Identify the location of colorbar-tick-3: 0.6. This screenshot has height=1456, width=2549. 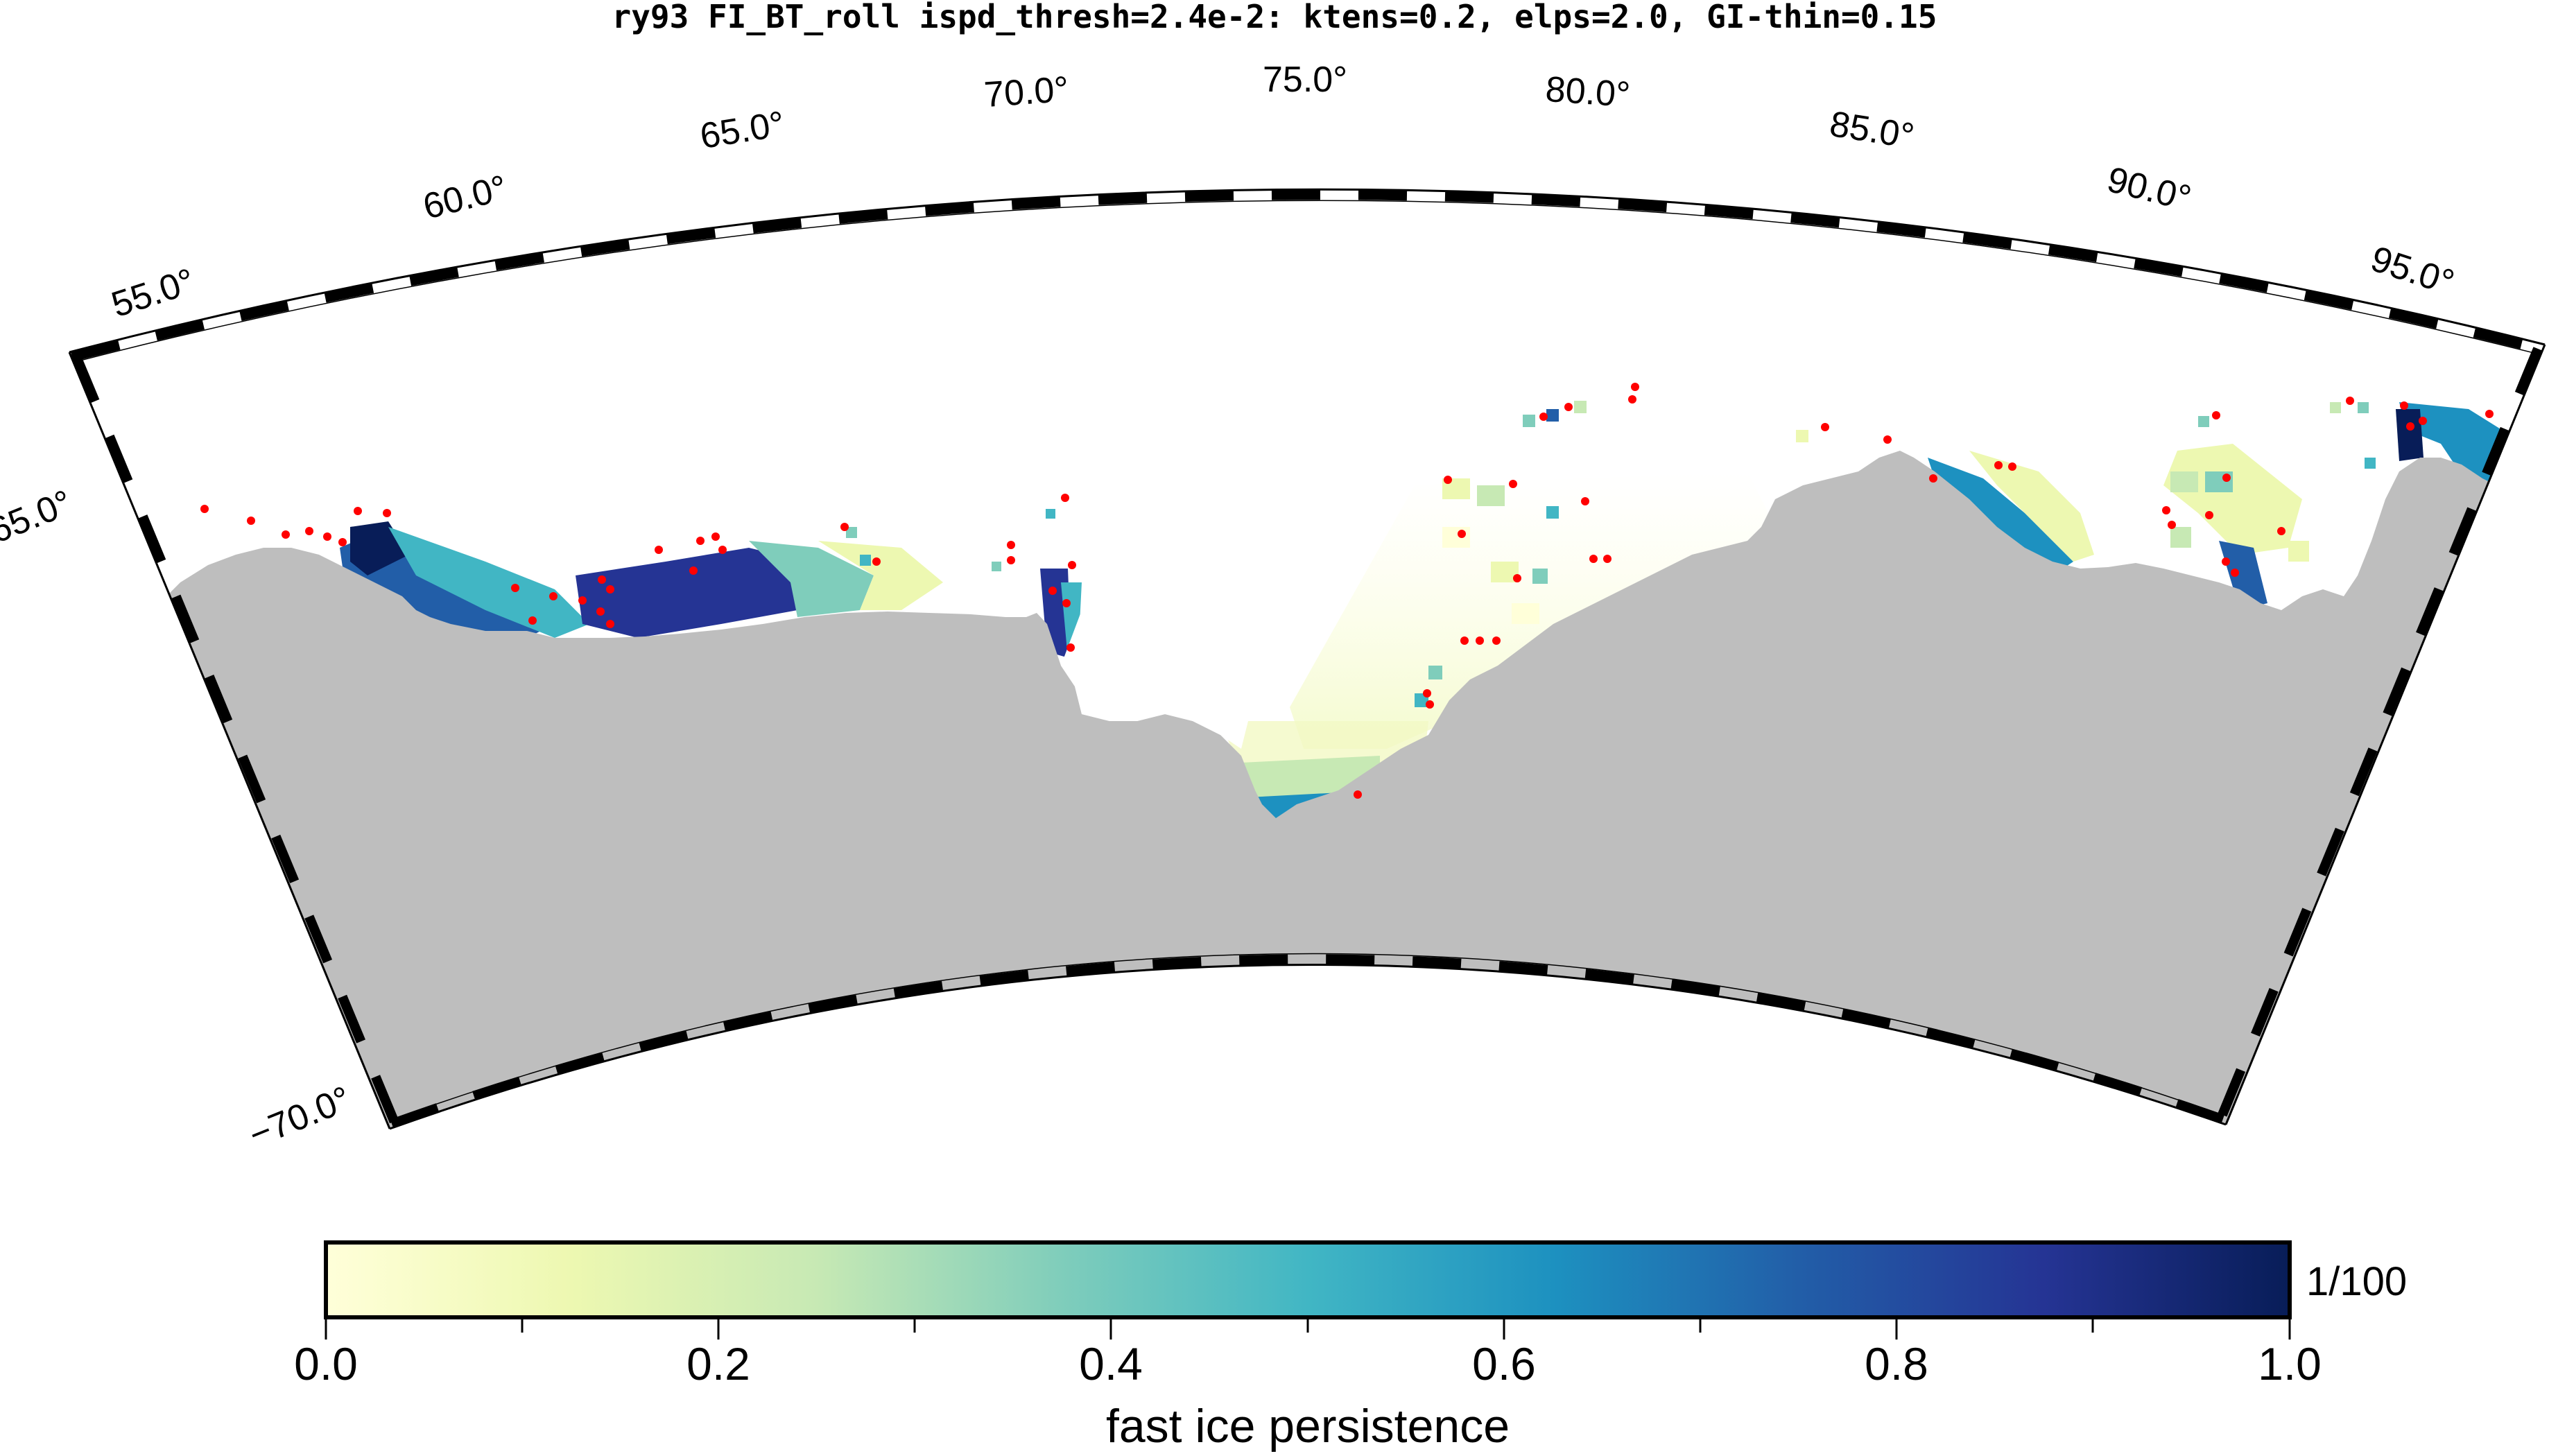
(1504, 1363).